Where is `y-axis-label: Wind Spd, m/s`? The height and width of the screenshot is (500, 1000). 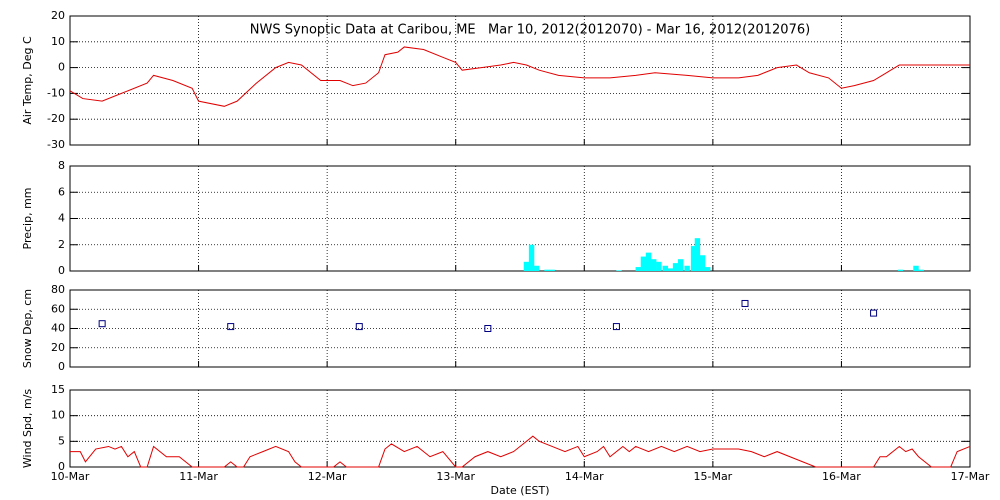
y-axis-label: Wind Spd, m/s is located at coordinates (27, 429).